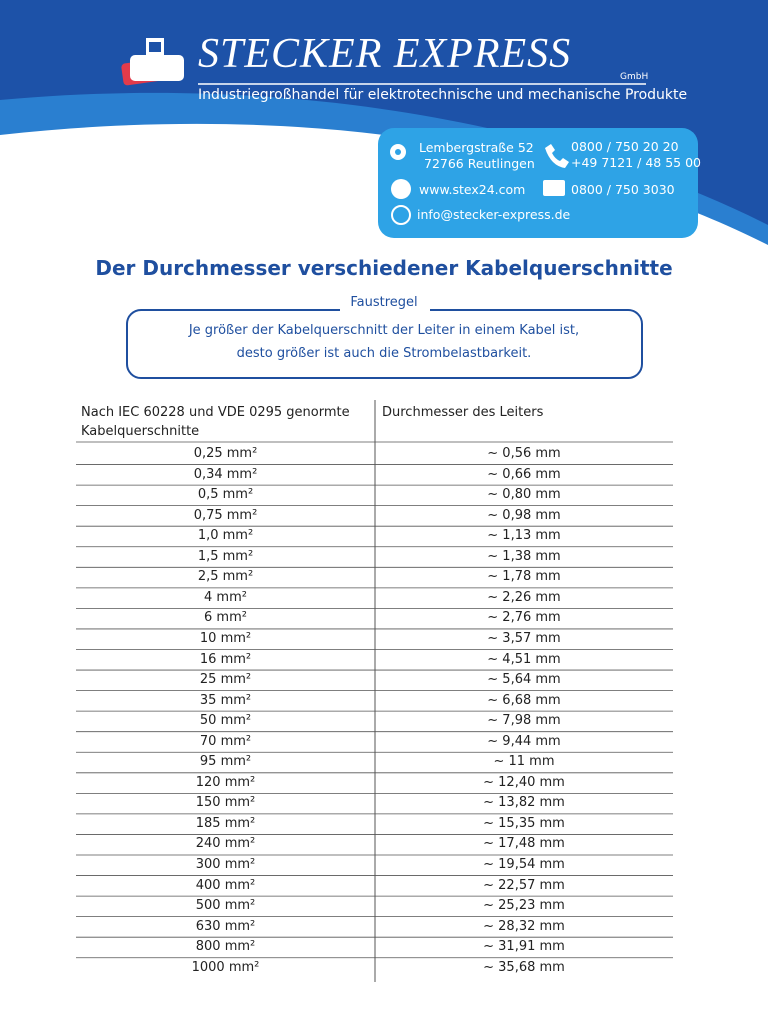  What do you see at coordinates (225, 556) in the screenshot?
I see `cross-section-cell: 1,5 mm²` at bounding box center [225, 556].